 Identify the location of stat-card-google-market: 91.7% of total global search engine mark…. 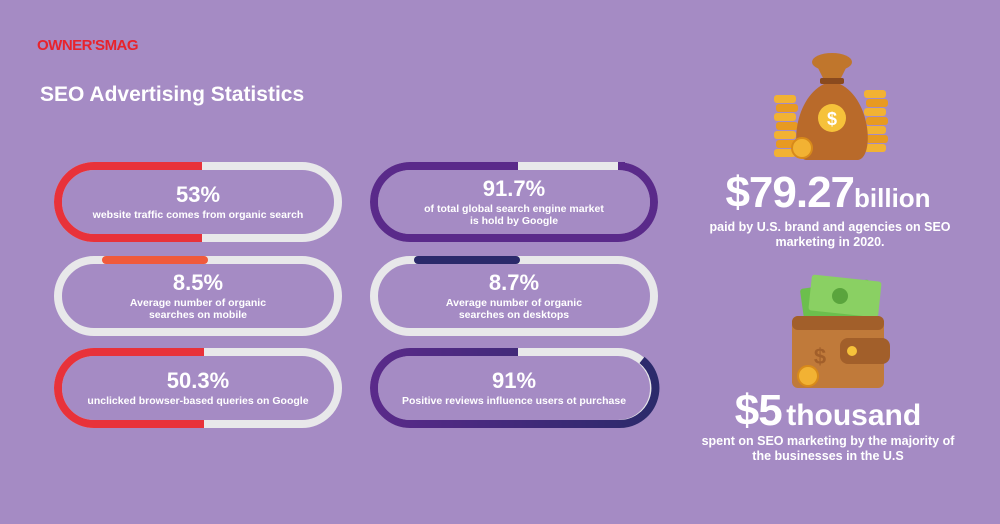
(514, 202).